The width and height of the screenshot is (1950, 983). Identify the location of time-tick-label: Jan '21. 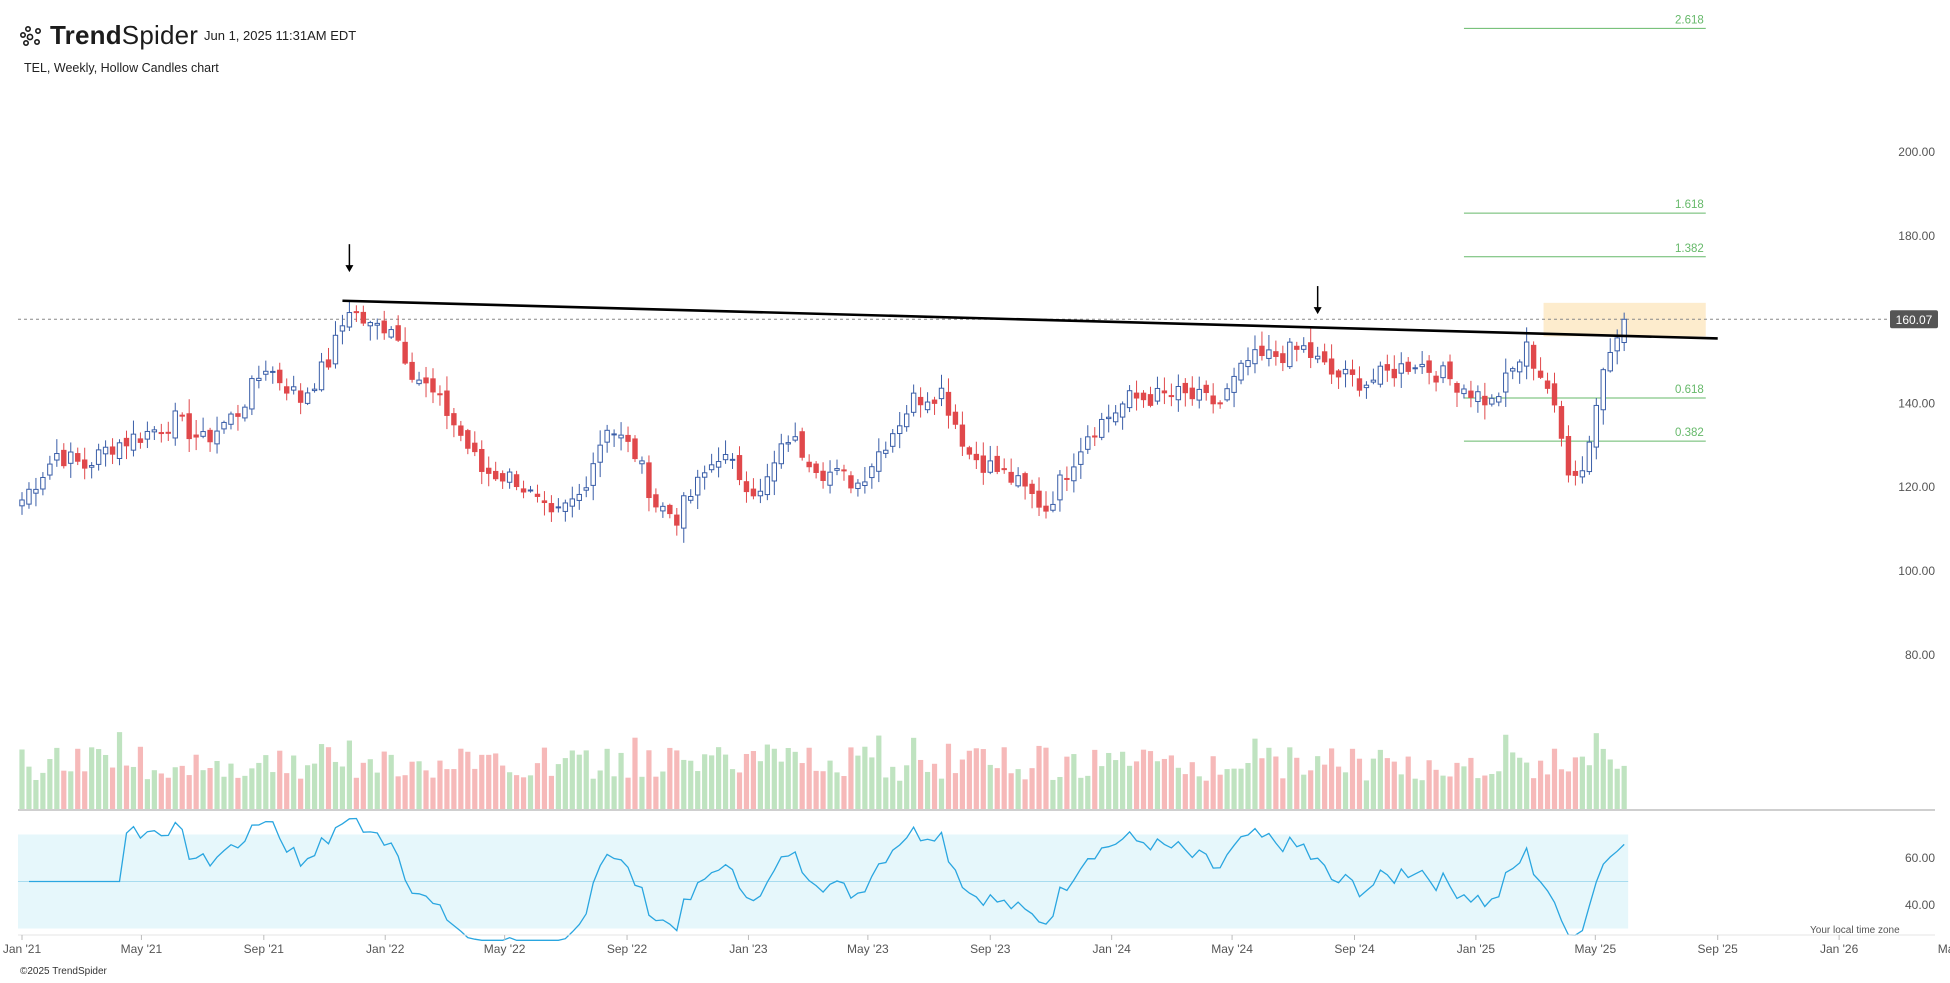
(22, 949).